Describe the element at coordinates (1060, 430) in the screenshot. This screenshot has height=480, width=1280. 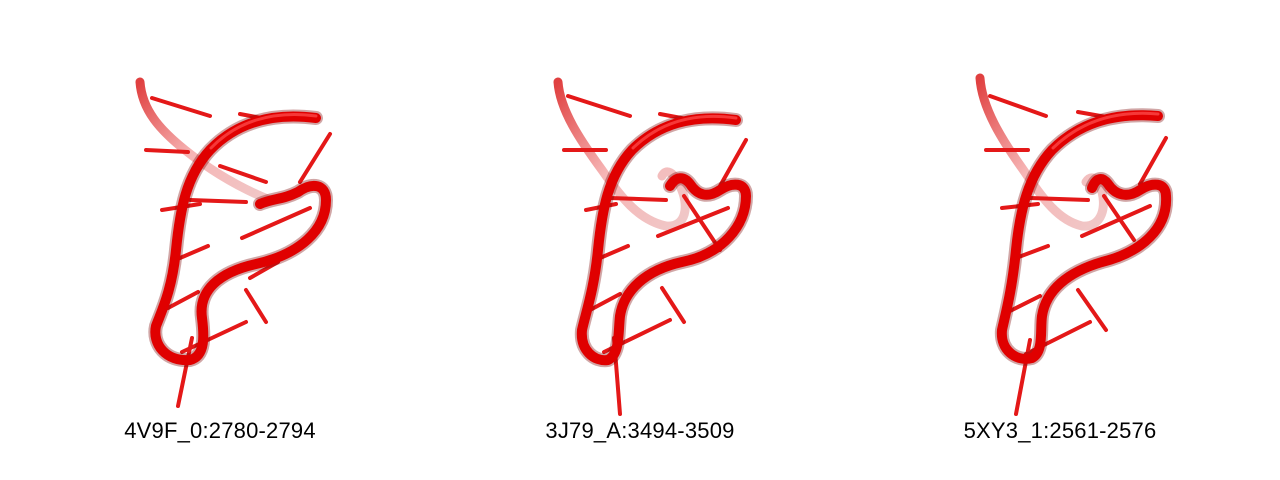
I see `structure-label-3: 5XY3_1:2561-2576` at that location.